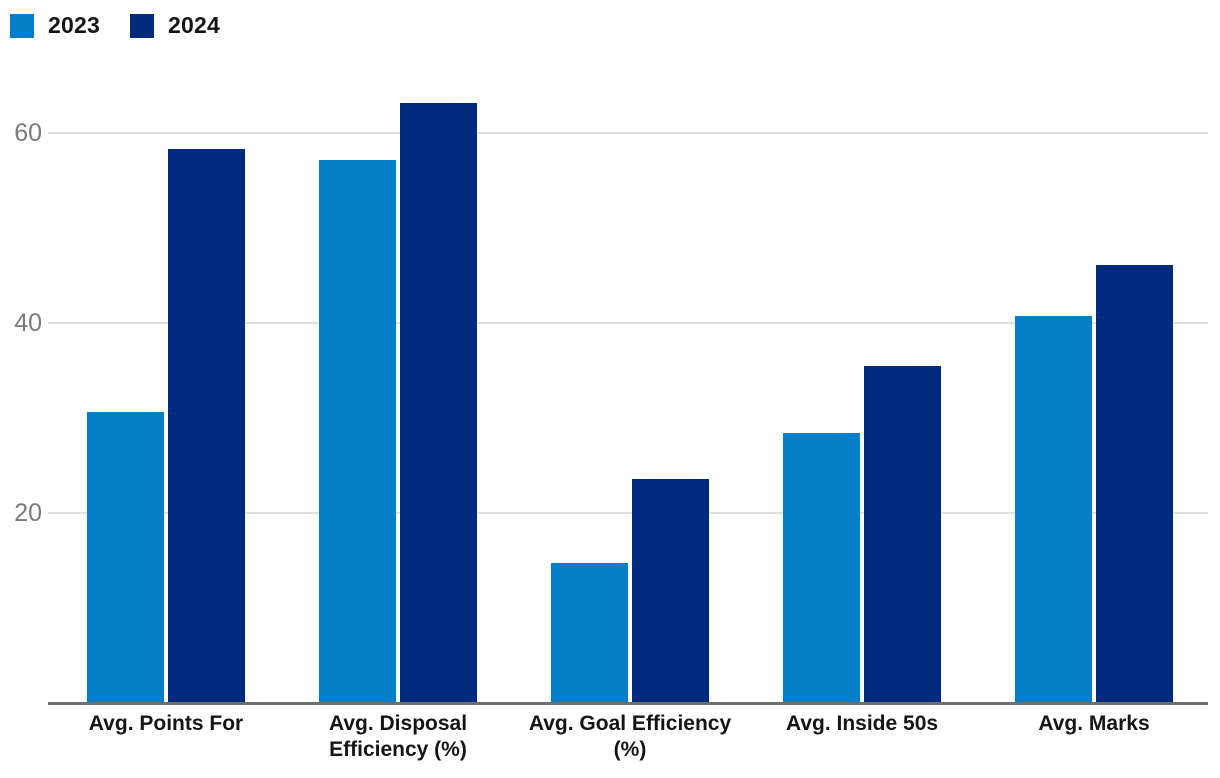 This screenshot has height=778, width=1220. Describe the element at coordinates (28, 323) in the screenshot. I see `y-tick-label-40: 40` at that location.